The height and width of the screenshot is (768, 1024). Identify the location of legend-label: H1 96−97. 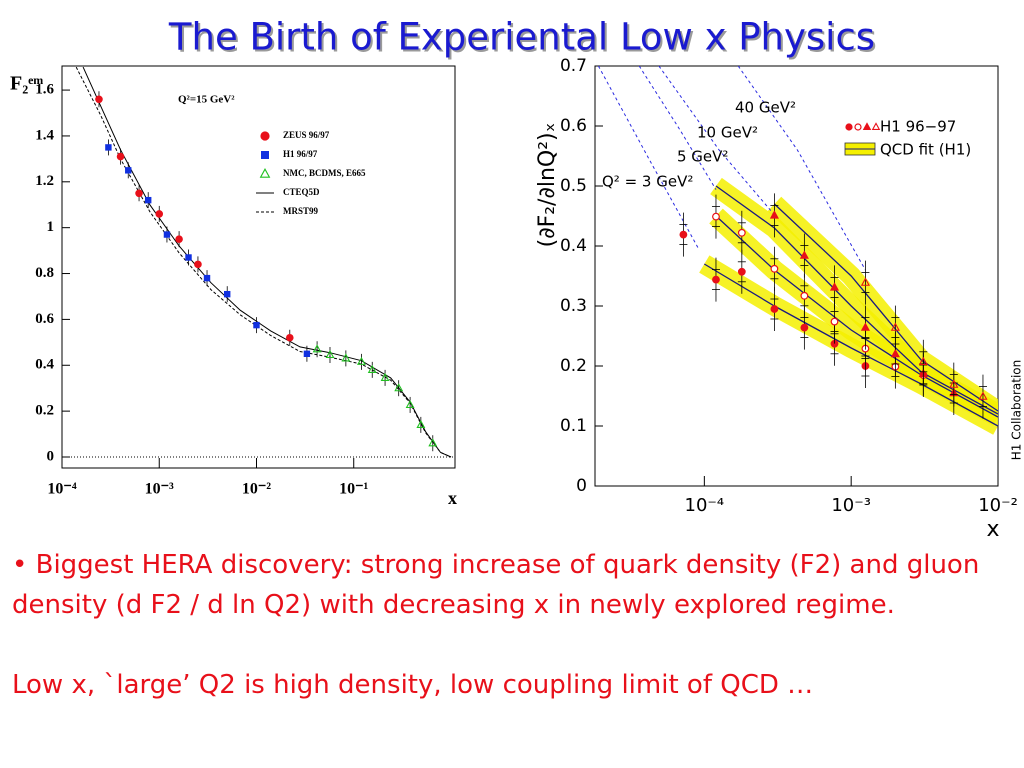
(918, 127).